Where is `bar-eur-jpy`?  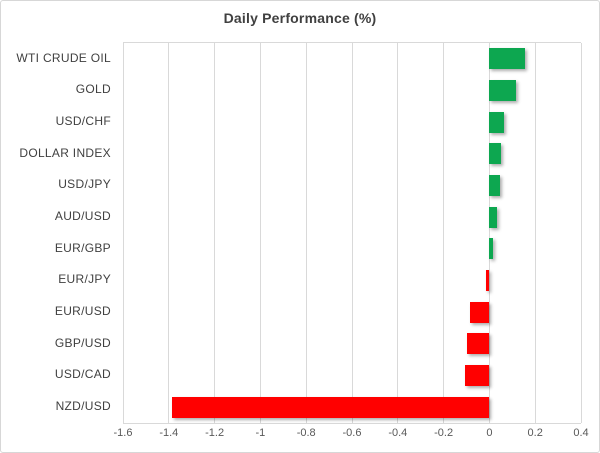
bar-eur-jpy is located at coordinates (487, 280).